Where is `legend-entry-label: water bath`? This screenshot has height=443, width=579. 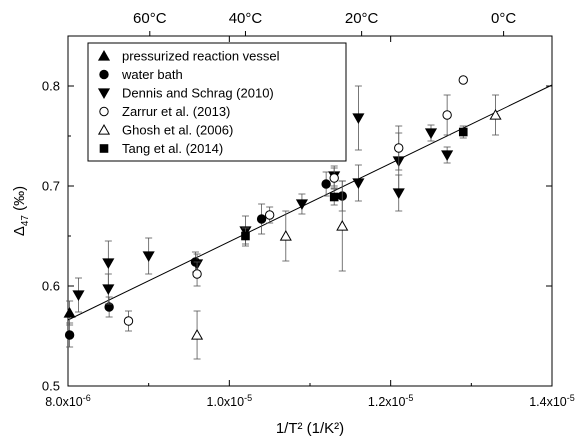
legend-entry-label: water bath is located at coordinates (152, 74).